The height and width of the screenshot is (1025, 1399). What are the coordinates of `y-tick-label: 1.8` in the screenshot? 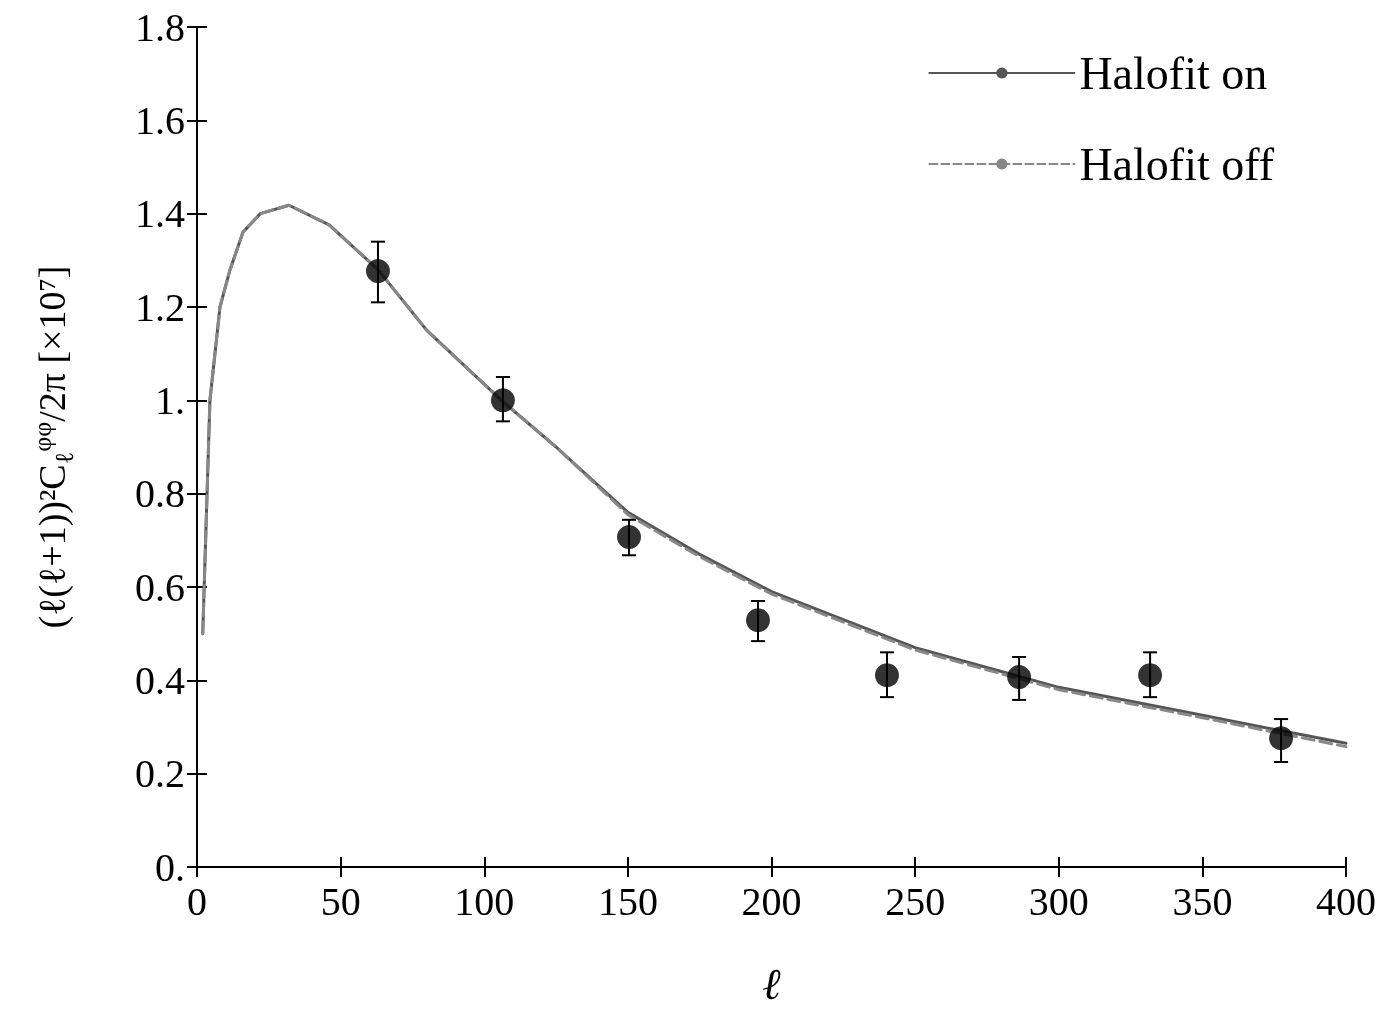 It's located at (160, 27).